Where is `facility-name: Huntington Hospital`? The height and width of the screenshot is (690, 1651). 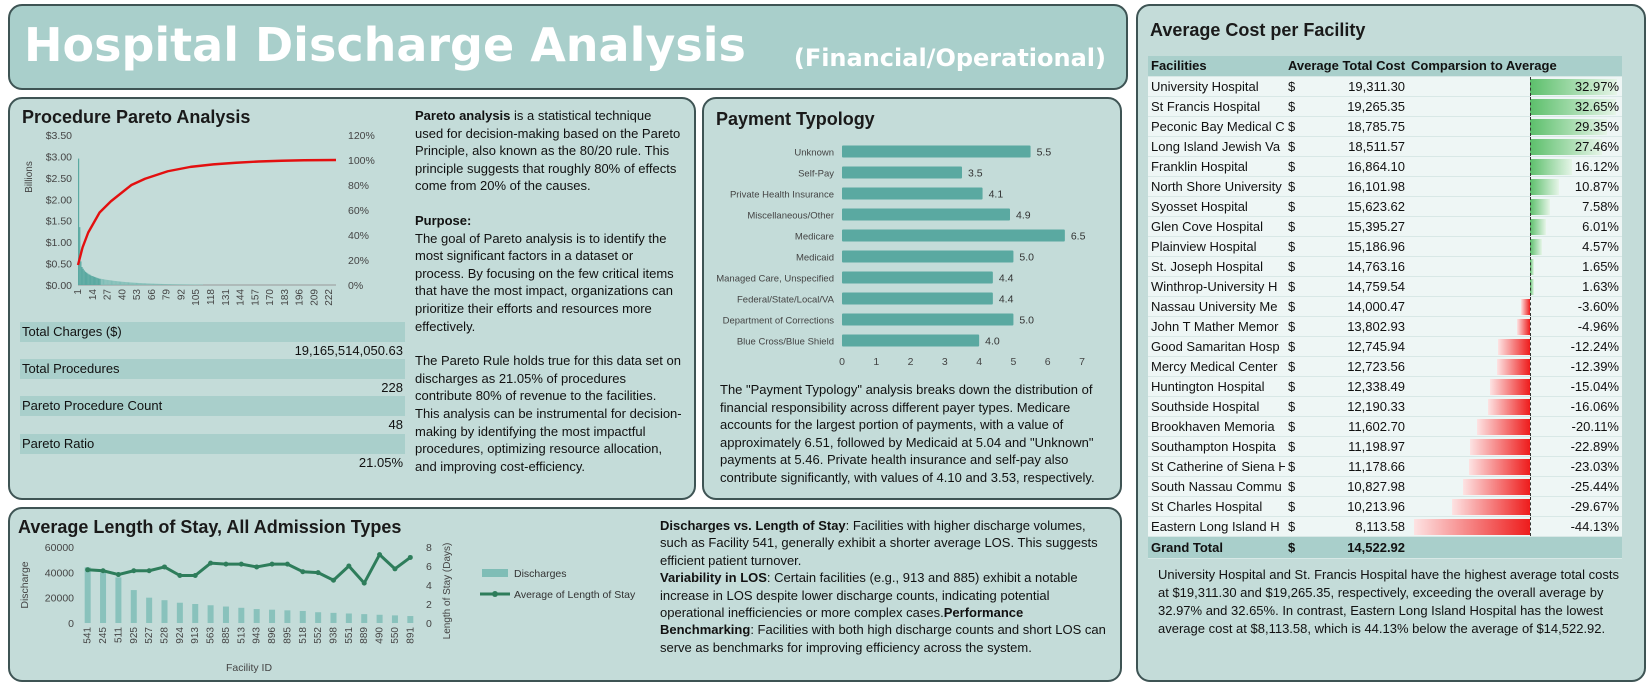 facility-name: Huntington Hospital is located at coordinates (1216, 386).